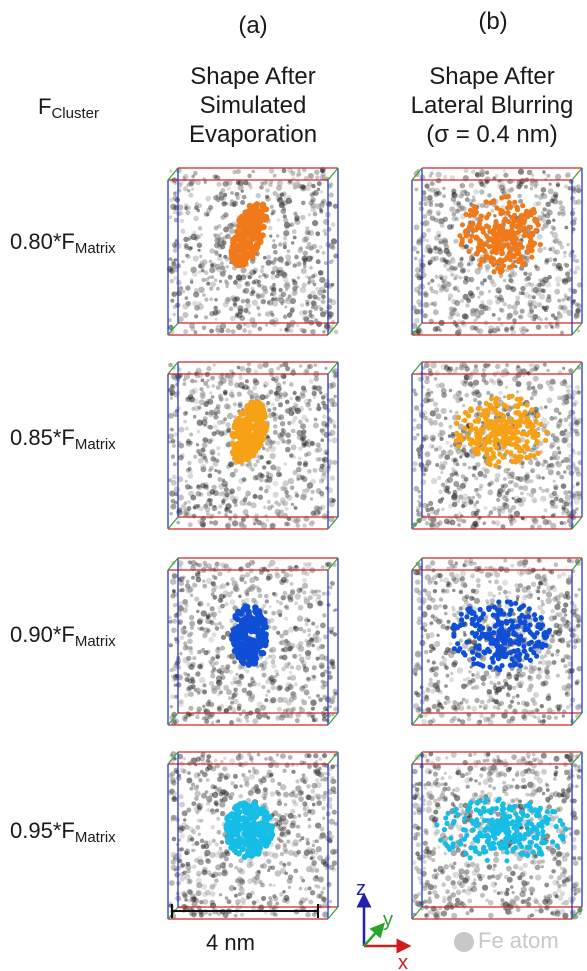  I want to click on row-label-subscript: Matrix, so click(95, 444).